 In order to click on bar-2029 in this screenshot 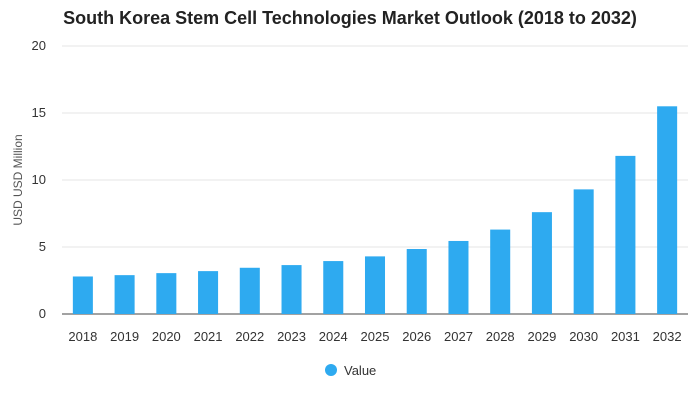, I will do `click(541, 263)`.